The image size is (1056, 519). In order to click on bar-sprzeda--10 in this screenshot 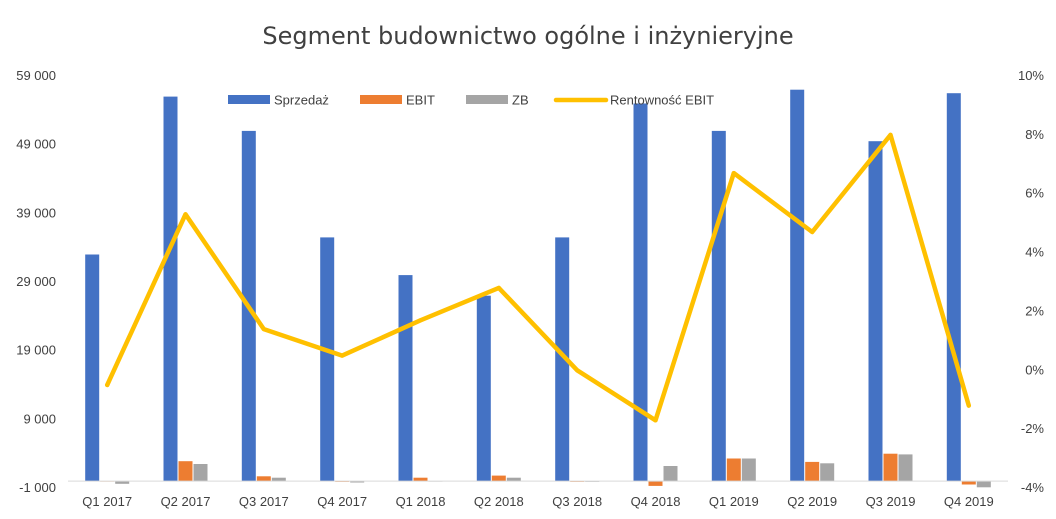, I will do `click(875, 311)`.